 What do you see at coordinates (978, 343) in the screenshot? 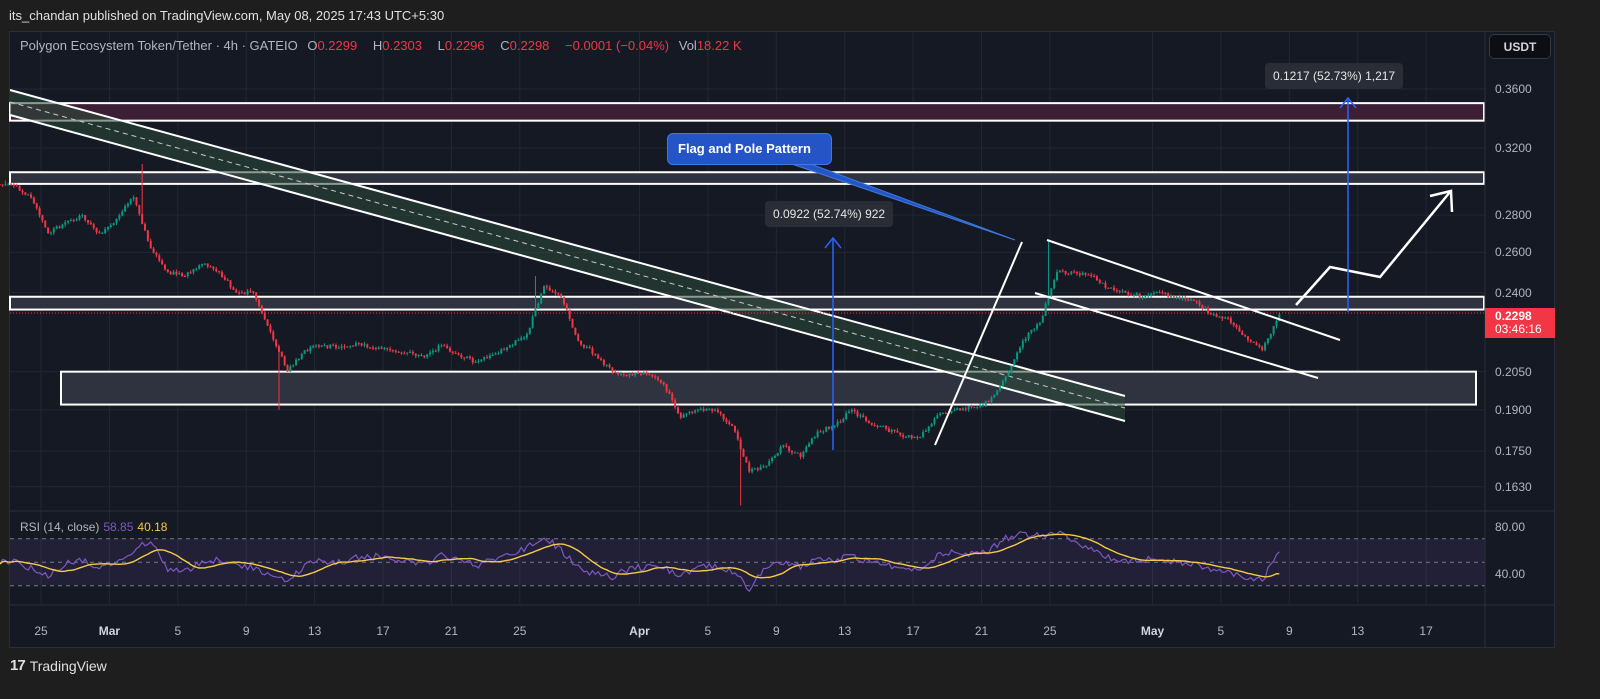
I see `pole-line` at bounding box center [978, 343].